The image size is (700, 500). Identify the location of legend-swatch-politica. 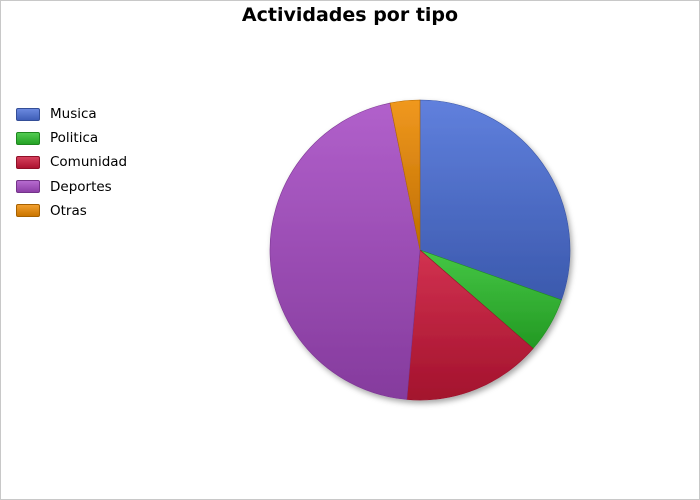
(28, 138).